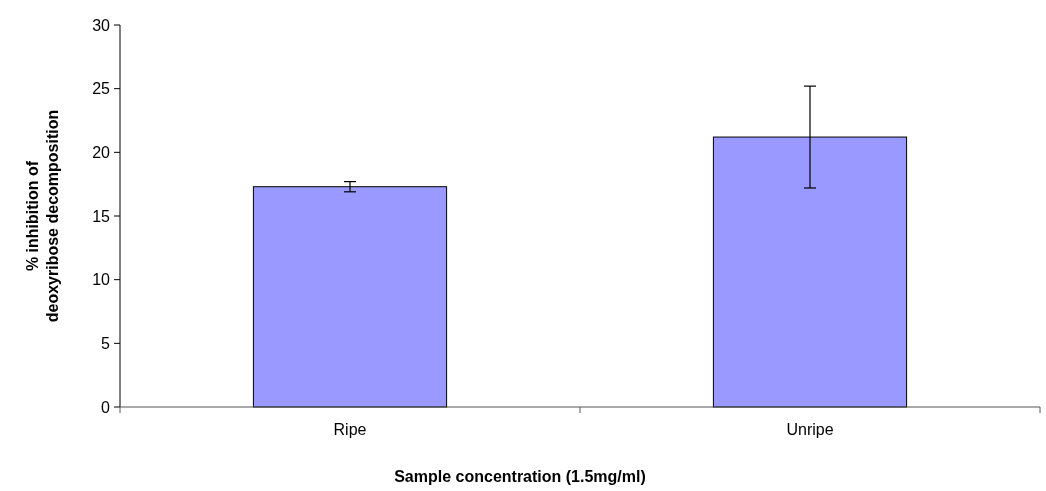 This screenshot has width=1046, height=491. I want to click on x-axis-title: Sample concentration (1.5mg/ml), so click(520, 476).